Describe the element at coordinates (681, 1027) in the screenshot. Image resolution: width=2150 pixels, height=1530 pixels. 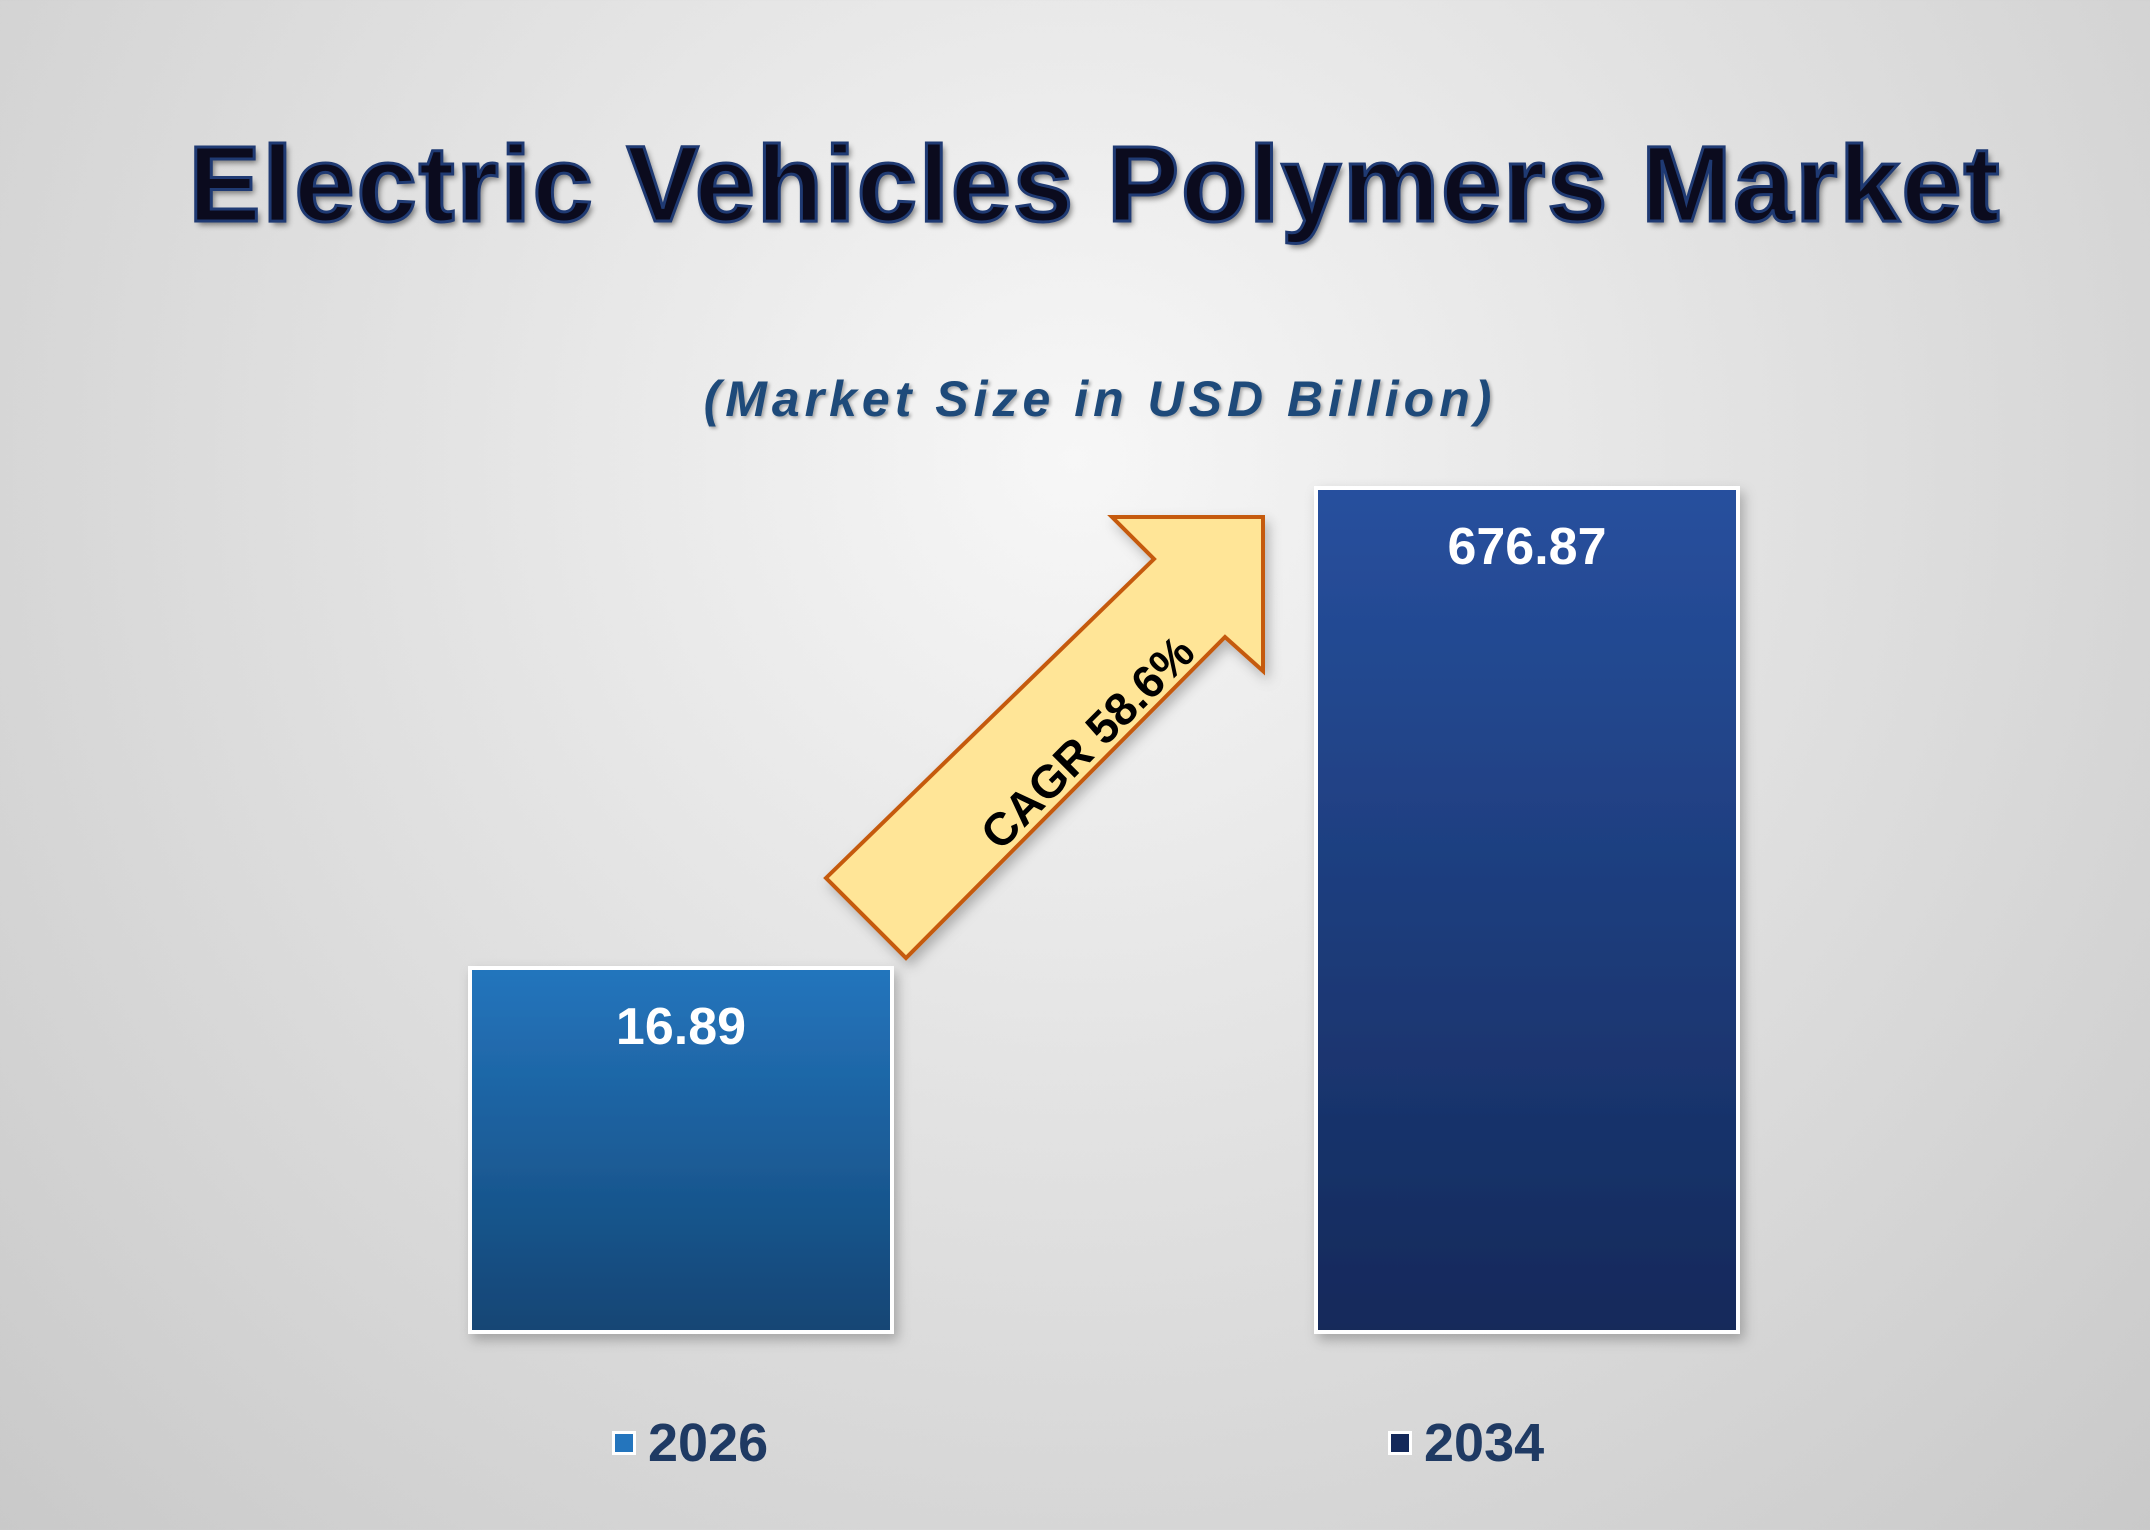
I see `data-label-2026: 16.89` at that location.